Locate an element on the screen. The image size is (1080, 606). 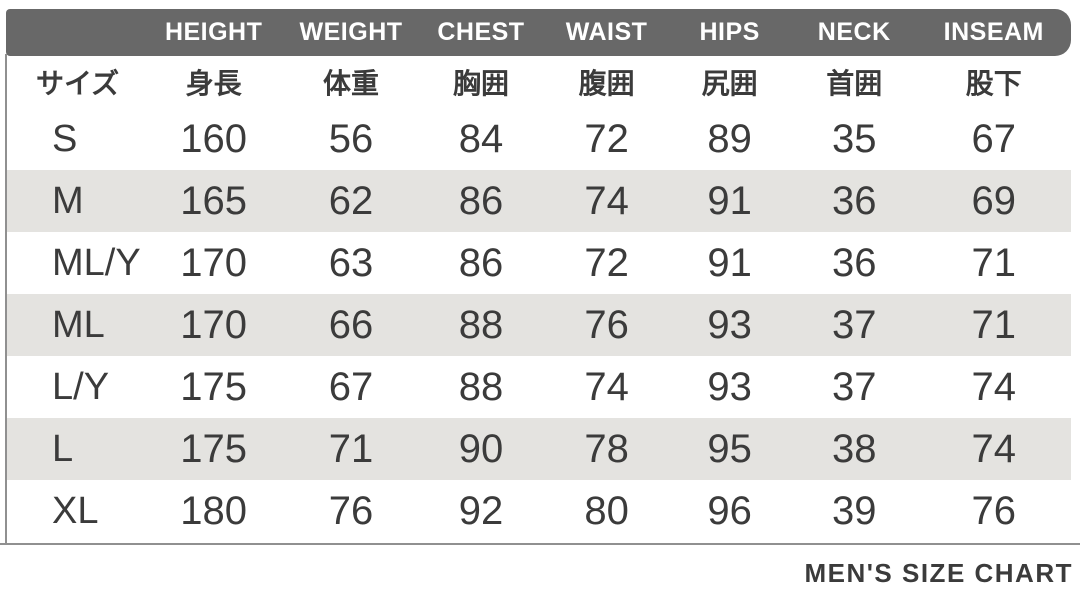
column-header-waist-en: WAIST is located at coordinates (606, 32).